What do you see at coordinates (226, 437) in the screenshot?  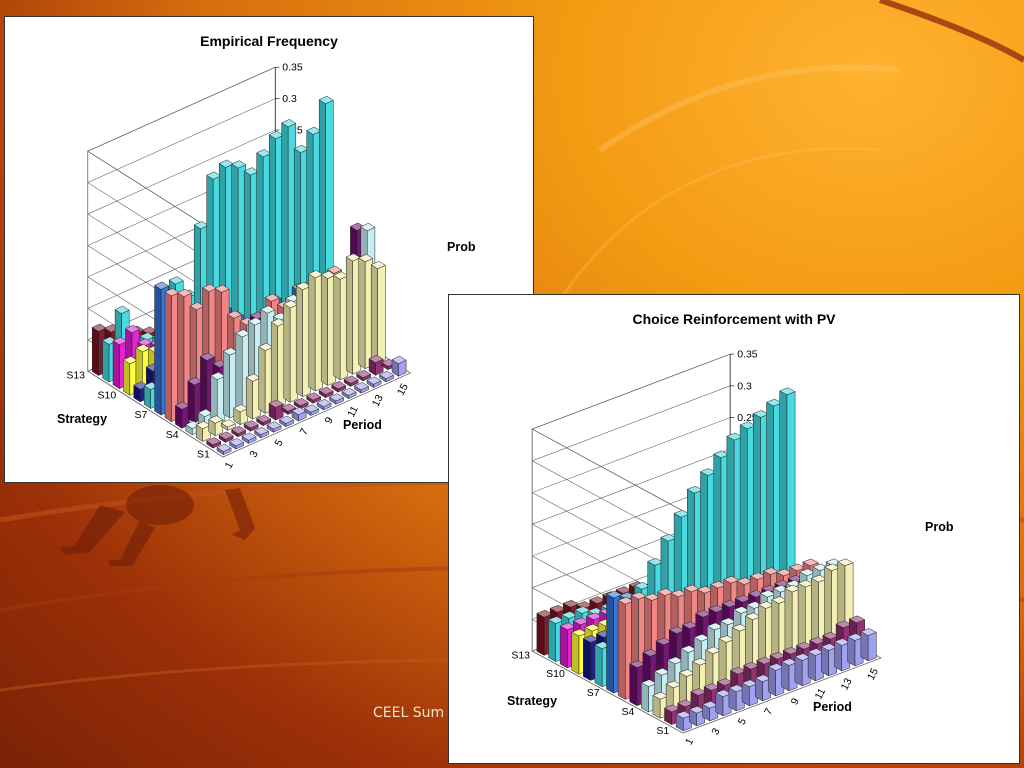 I see `bar-S2-p2` at bounding box center [226, 437].